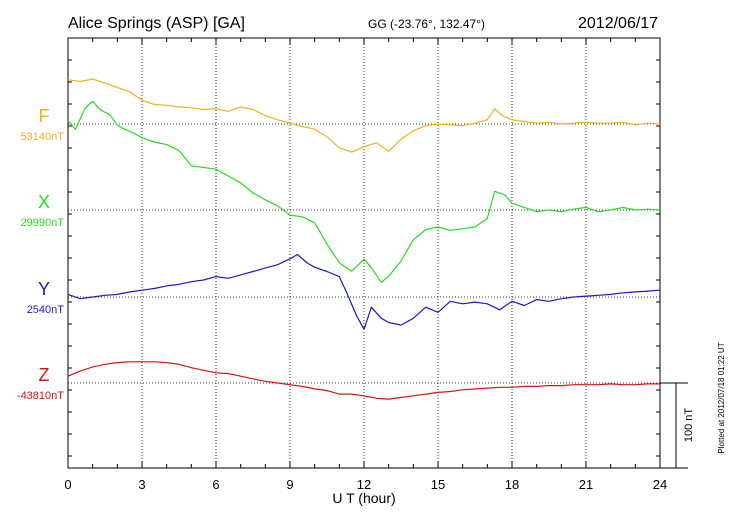 Image resolution: width=730 pixels, height=520 pixels. Describe the element at coordinates (438, 484) in the screenshot. I see `x-tick-label: 15` at that location.